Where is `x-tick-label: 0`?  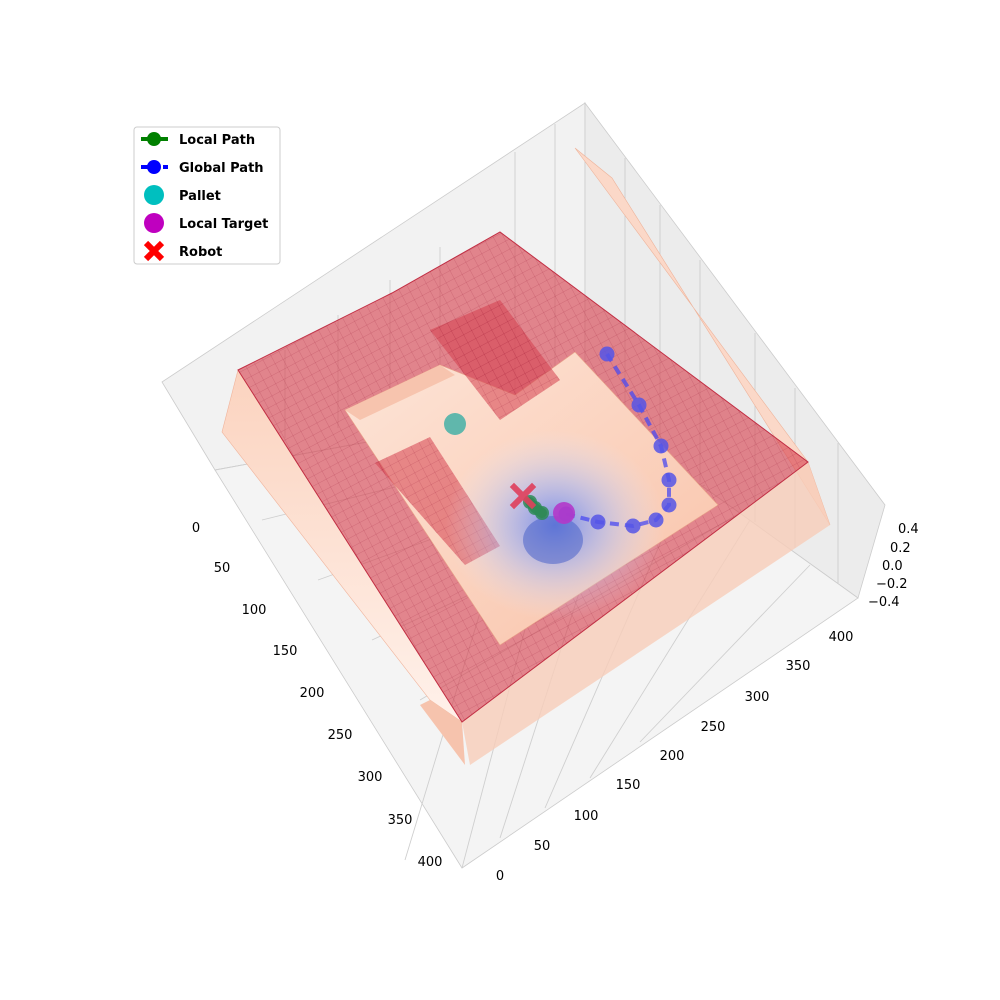
x-tick-label: 0 is located at coordinates (196, 528).